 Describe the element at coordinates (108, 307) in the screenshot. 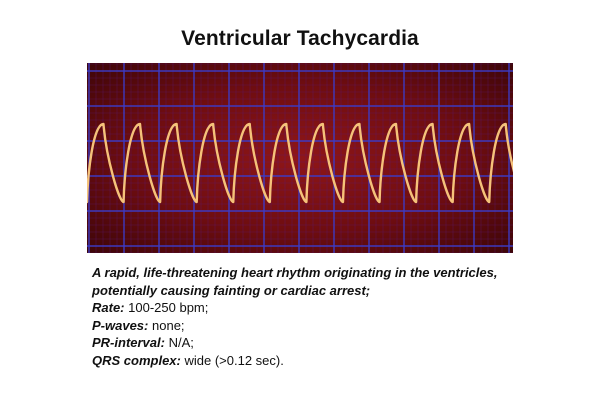

I see `stat-rate-label: Rate:` at that location.